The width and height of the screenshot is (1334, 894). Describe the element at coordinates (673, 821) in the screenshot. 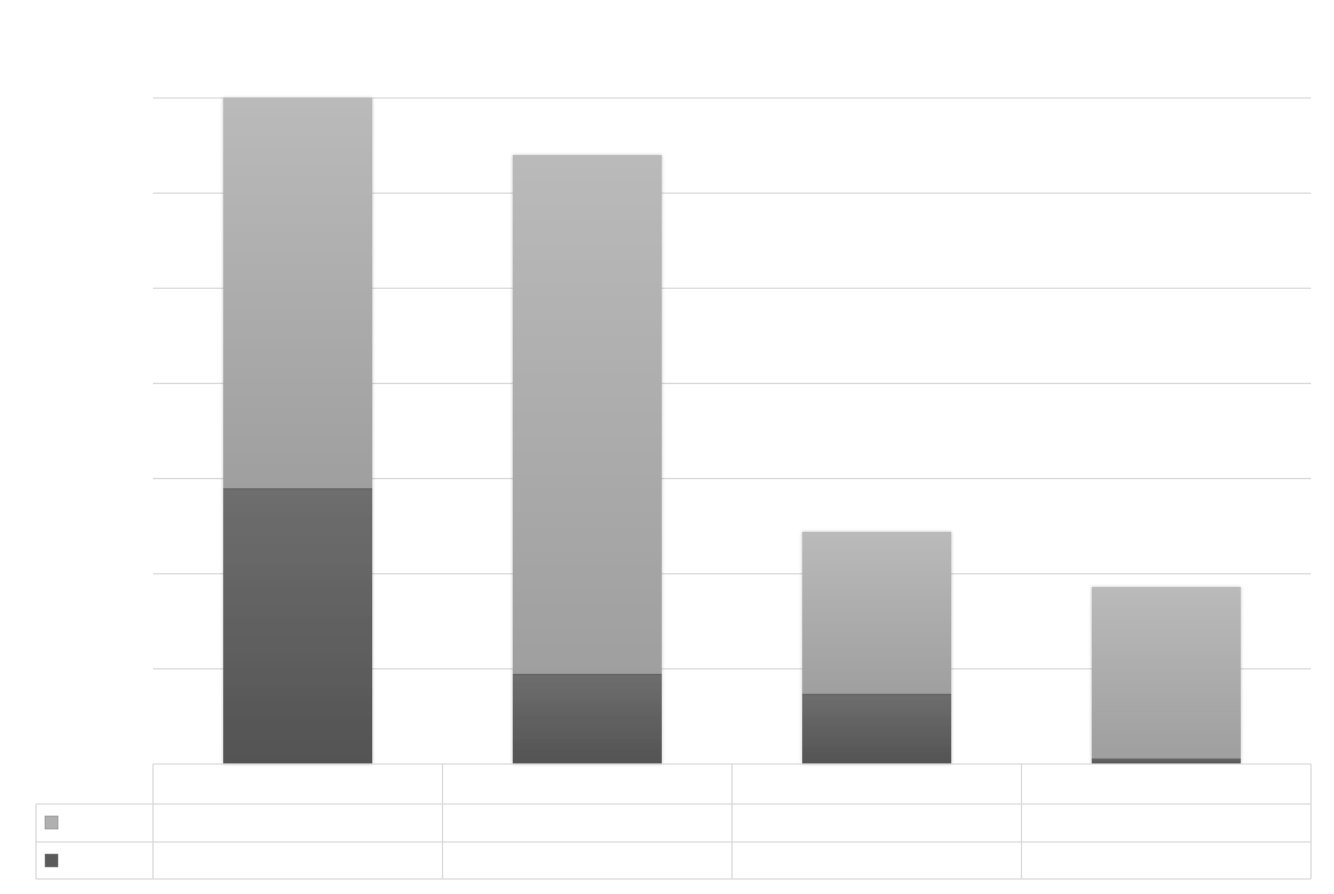

I see `data-table` at that location.